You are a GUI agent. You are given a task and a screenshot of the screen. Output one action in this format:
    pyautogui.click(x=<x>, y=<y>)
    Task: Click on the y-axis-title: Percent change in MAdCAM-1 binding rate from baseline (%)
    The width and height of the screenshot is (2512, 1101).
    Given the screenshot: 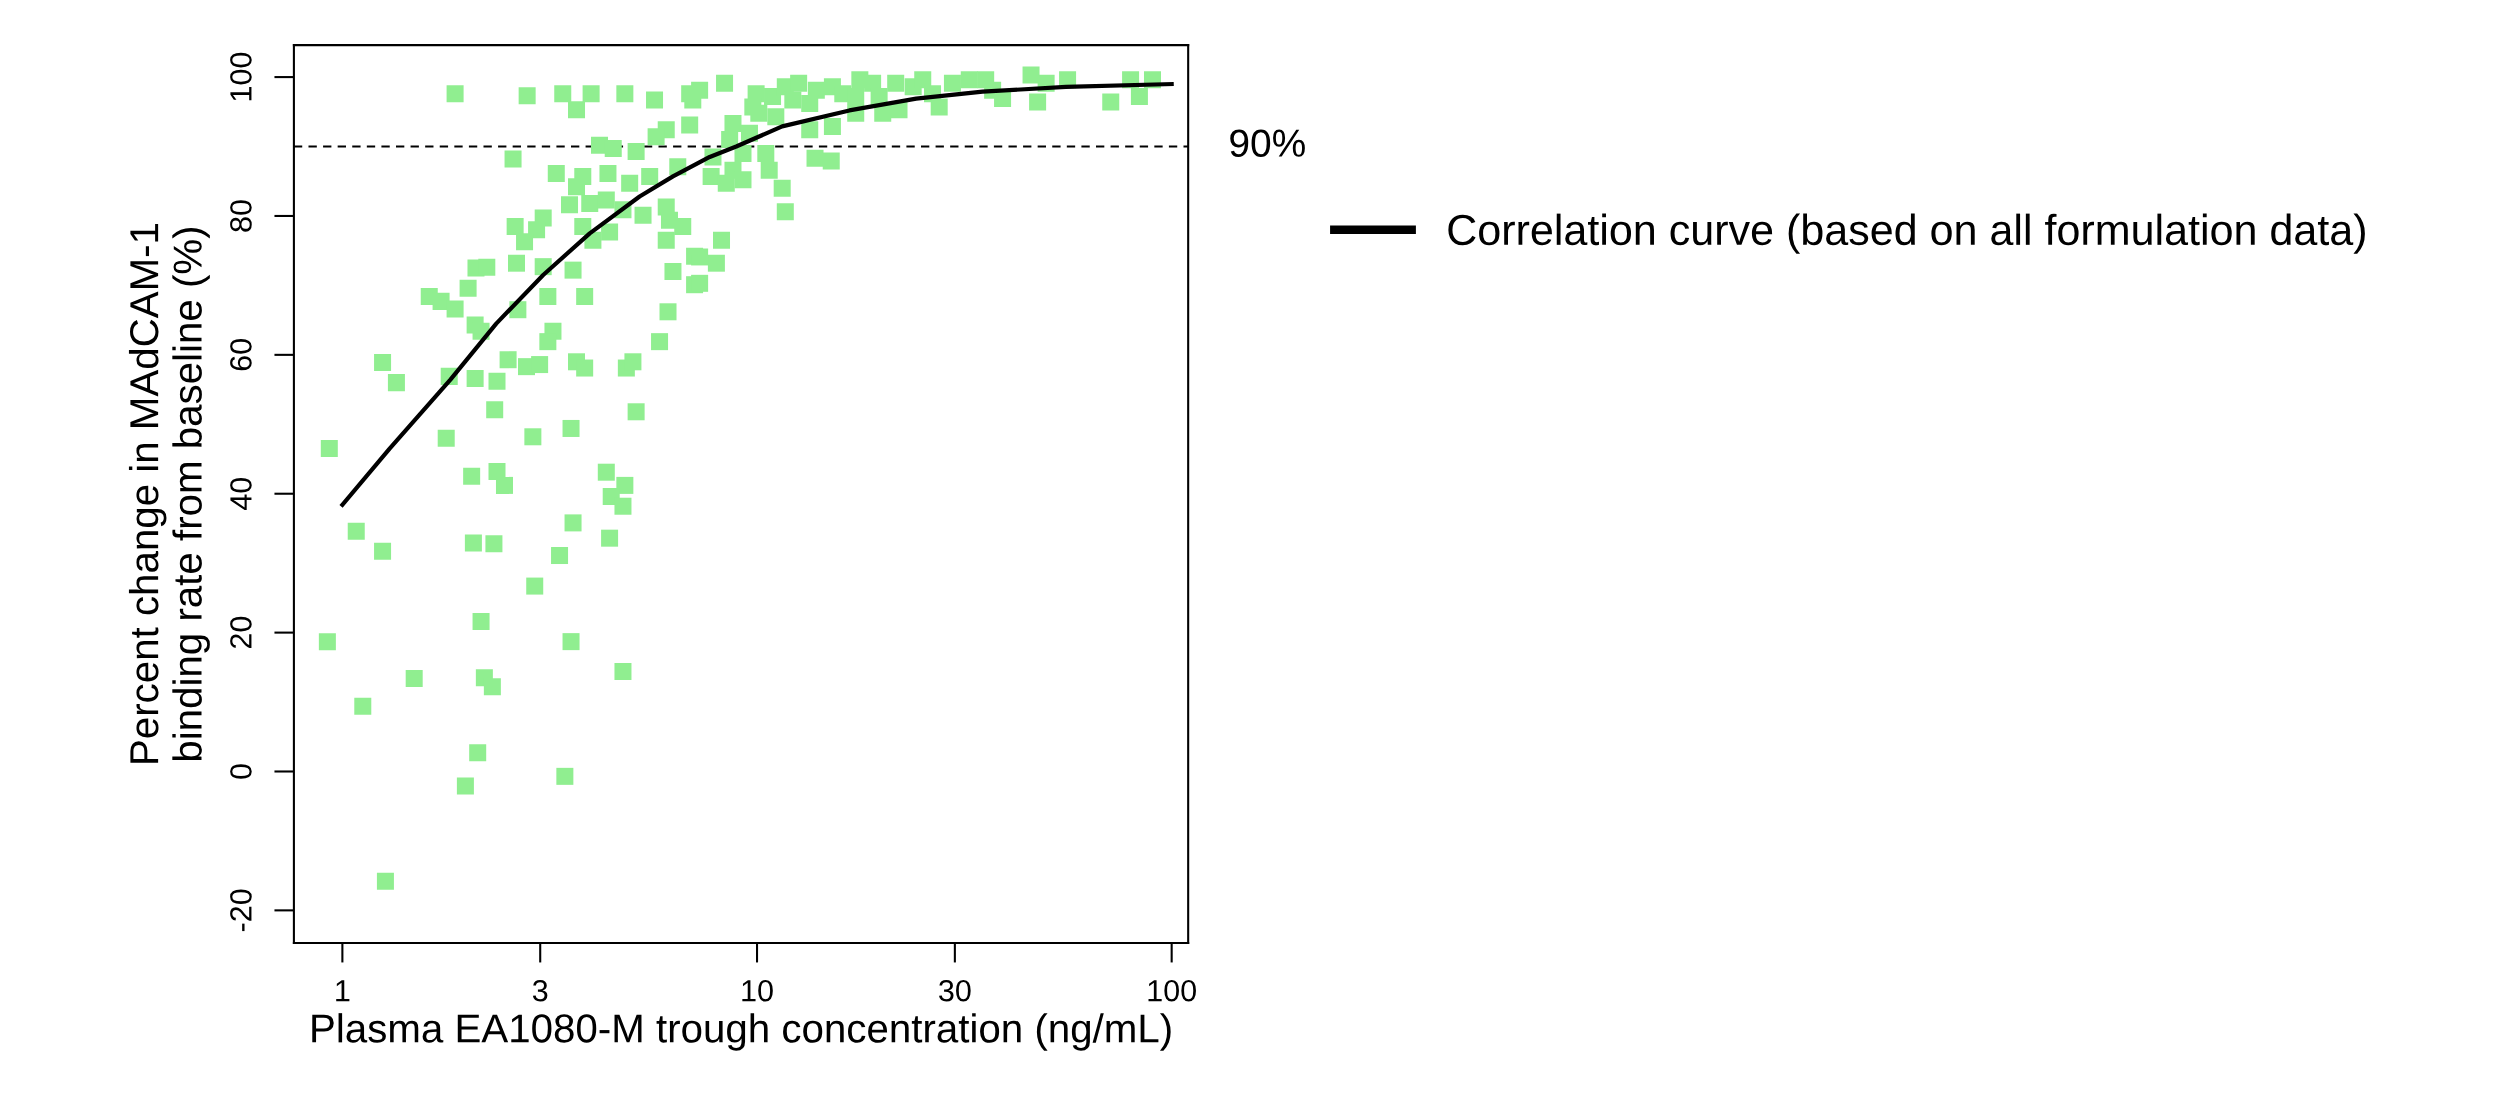 What is the action you would take?
    pyautogui.click(x=169, y=493)
    